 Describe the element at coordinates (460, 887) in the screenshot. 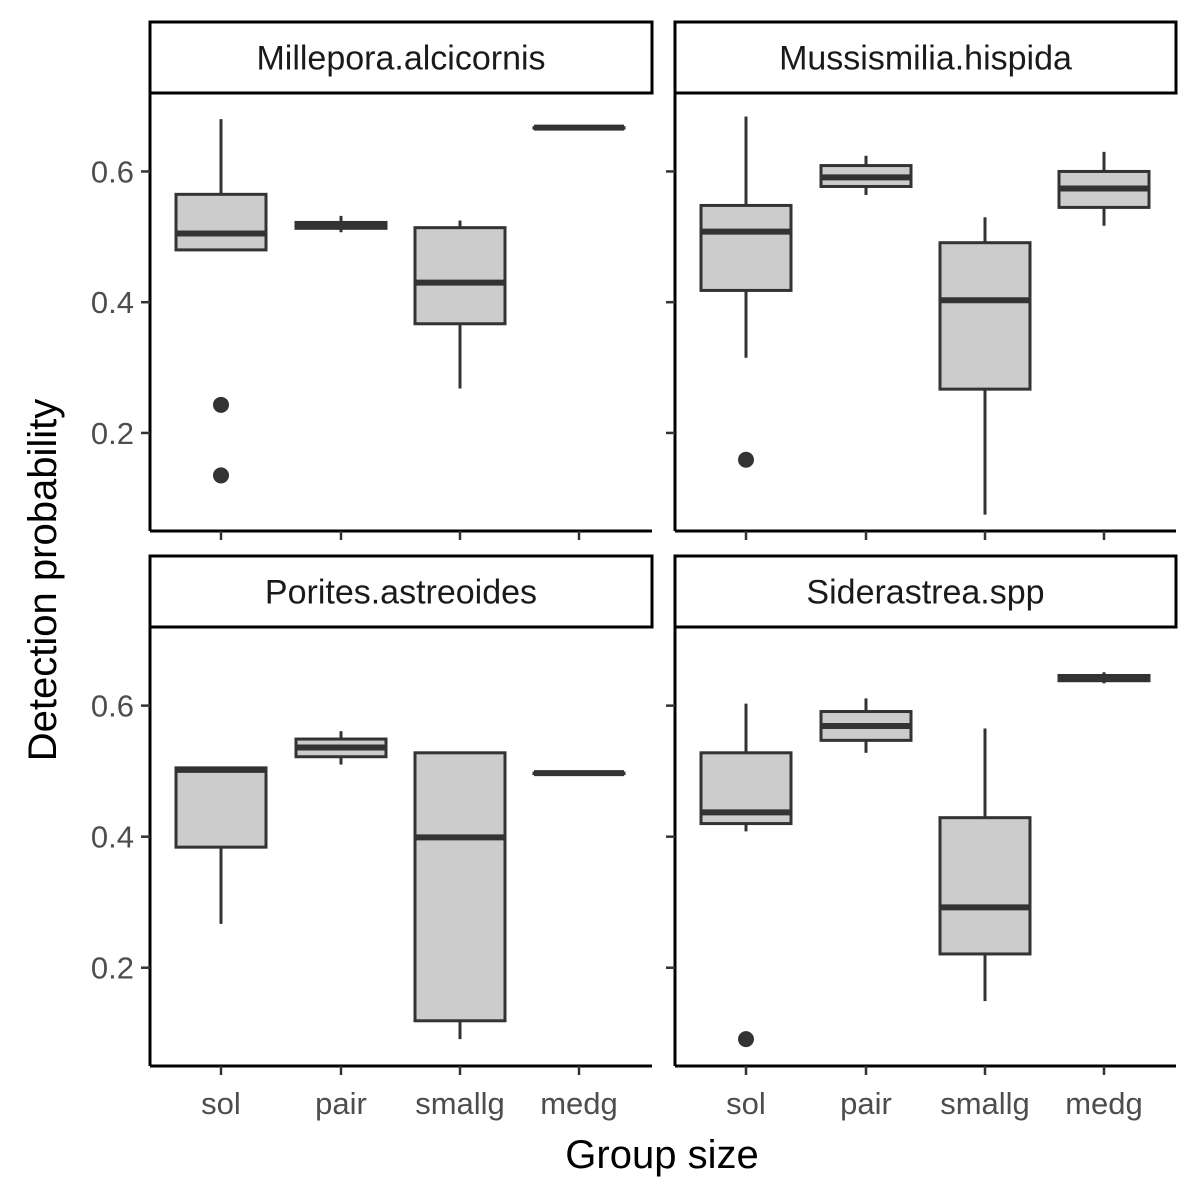

I see `panel-3-smallg-box` at that location.